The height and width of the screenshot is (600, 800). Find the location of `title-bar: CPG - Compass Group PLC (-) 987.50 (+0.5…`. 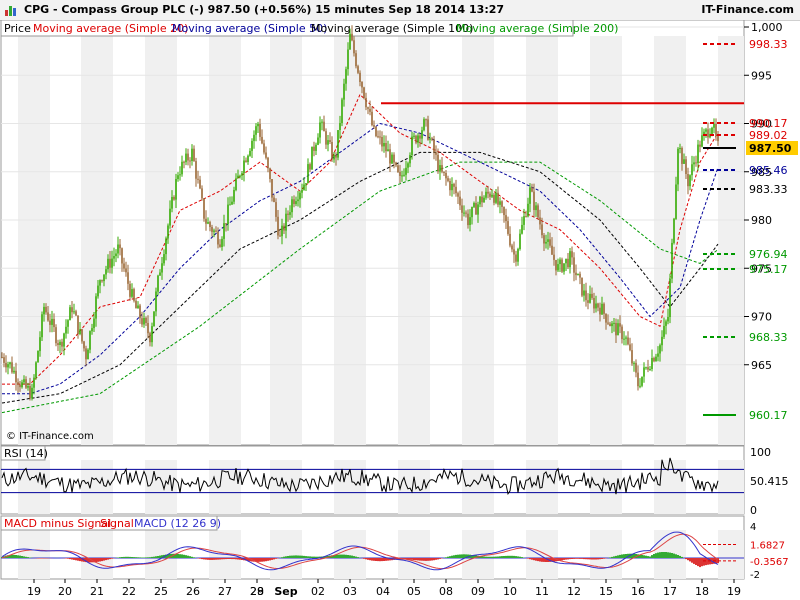

title-bar: CPG - Compass Group PLC (-) 987.50 (+0.5… is located at coordinates (400, 10).